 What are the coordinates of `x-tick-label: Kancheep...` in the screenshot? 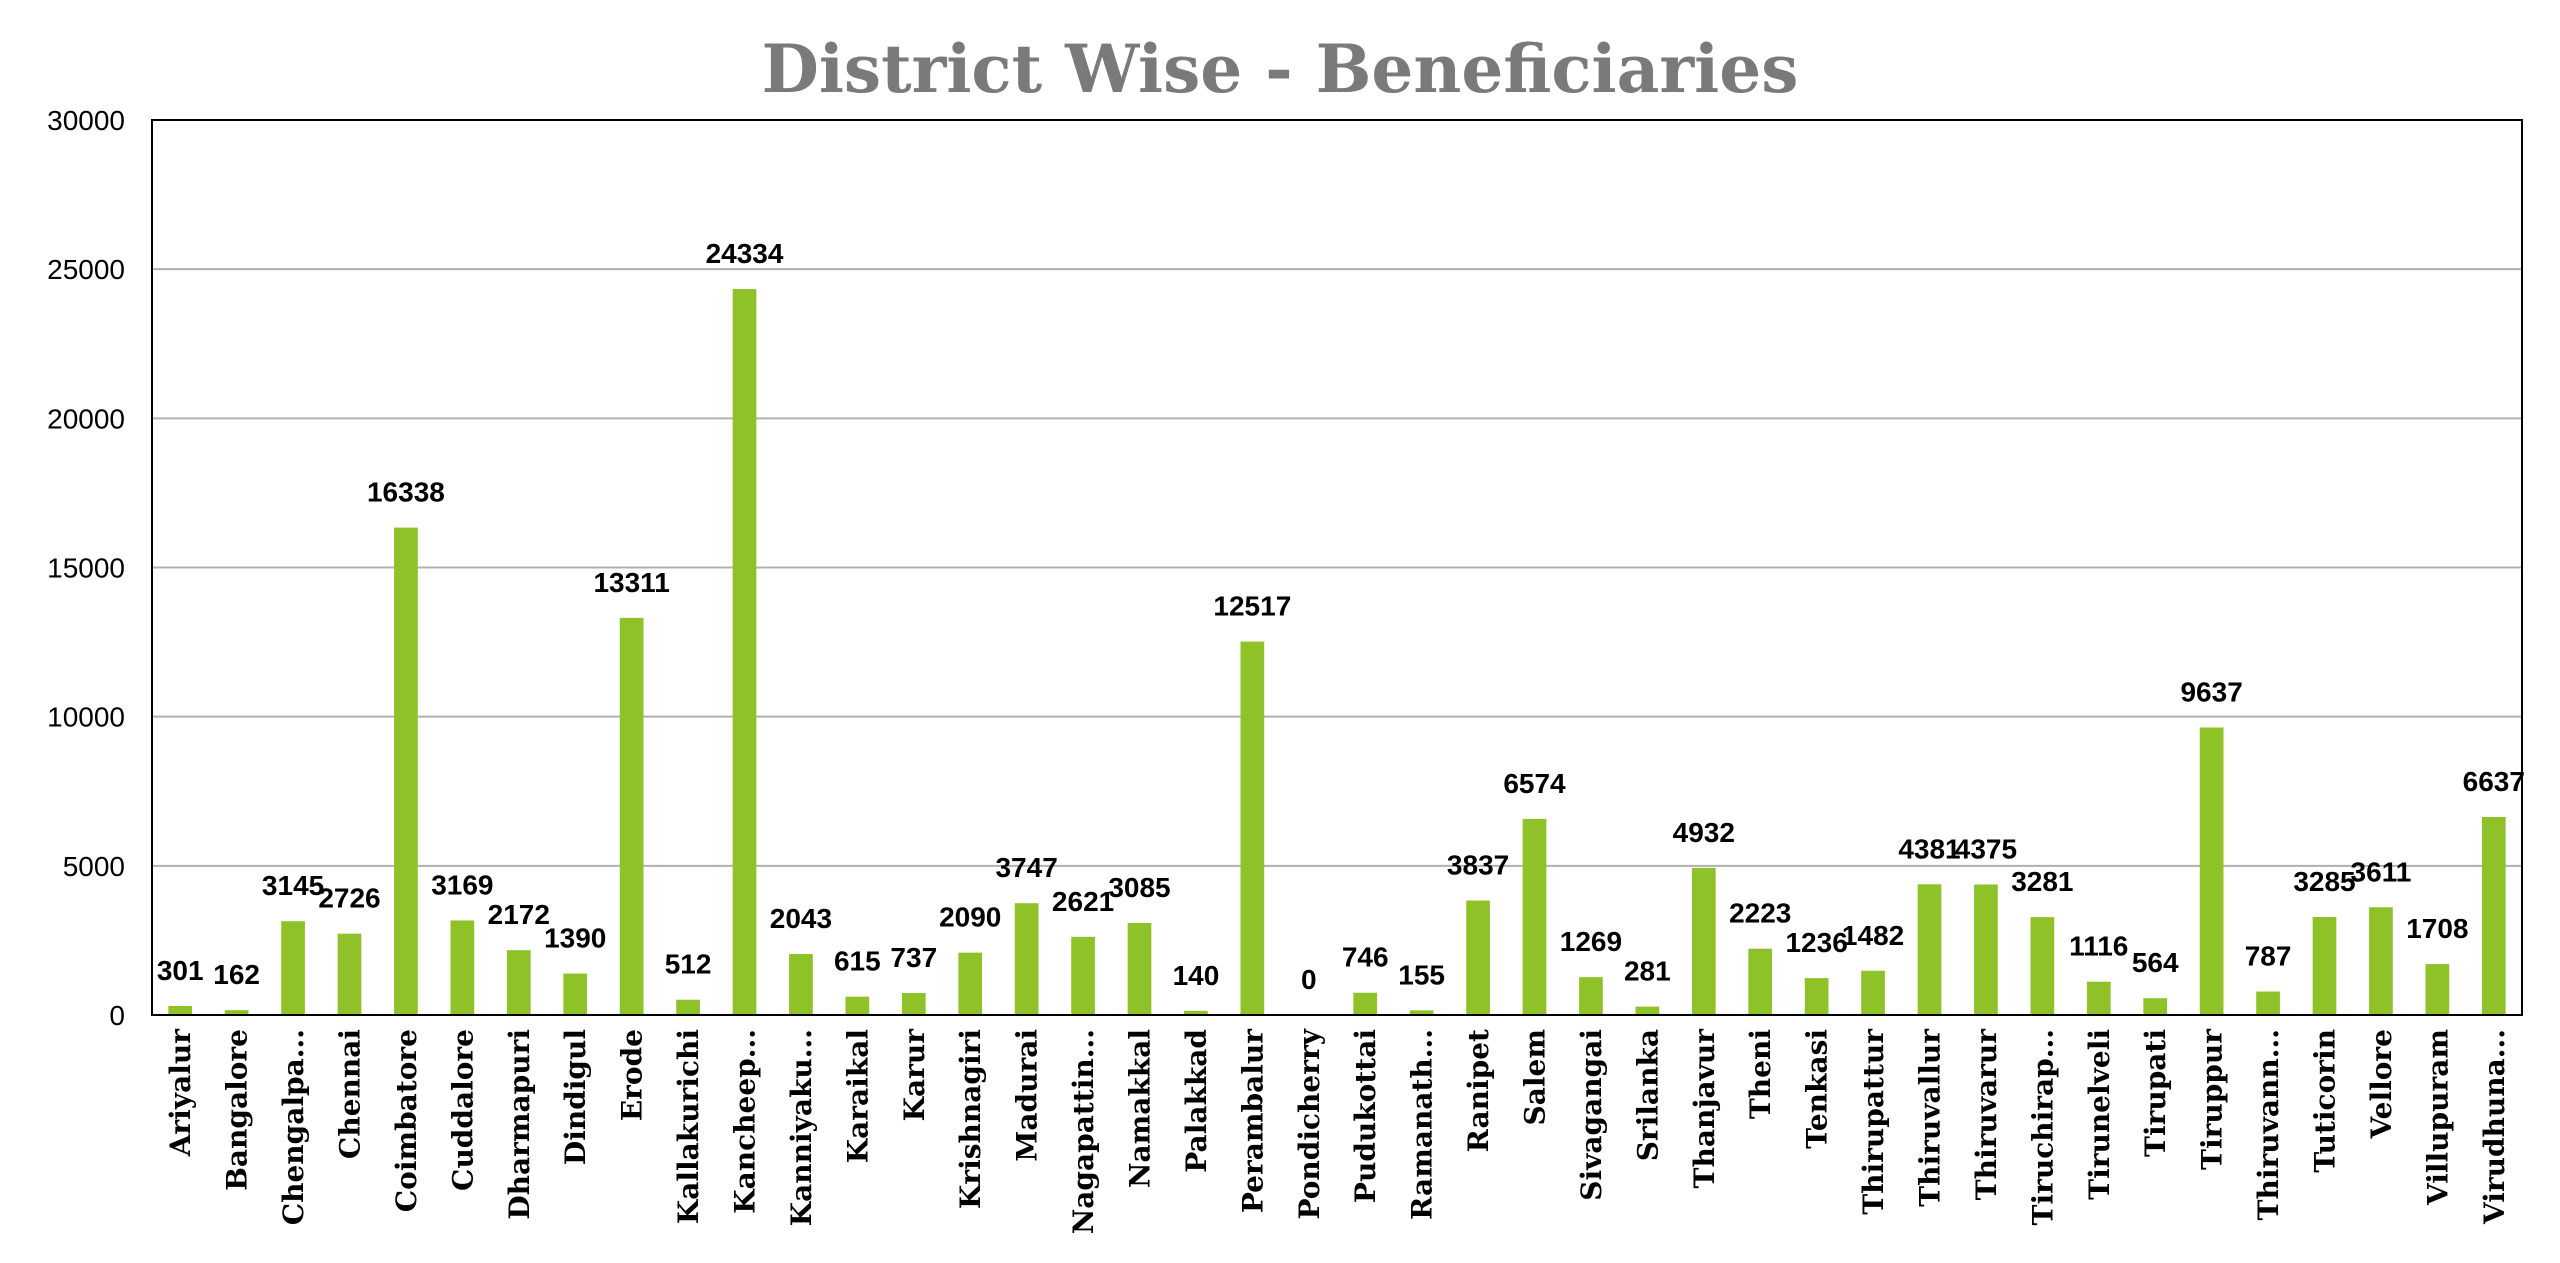 It's located at (745, 1121).